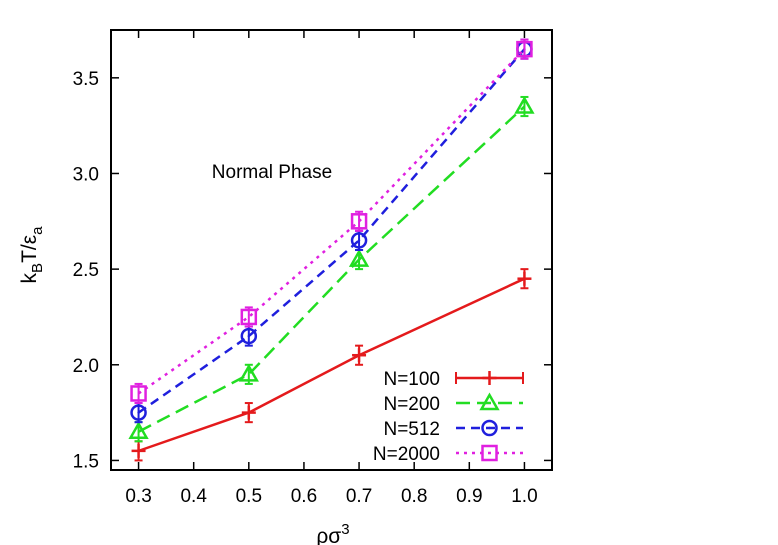 This screenshot has height=545, width=778. Describe the element at coordinates (86, 366) in the screenshot. I see `y-tick-label: 2.0` at that location.